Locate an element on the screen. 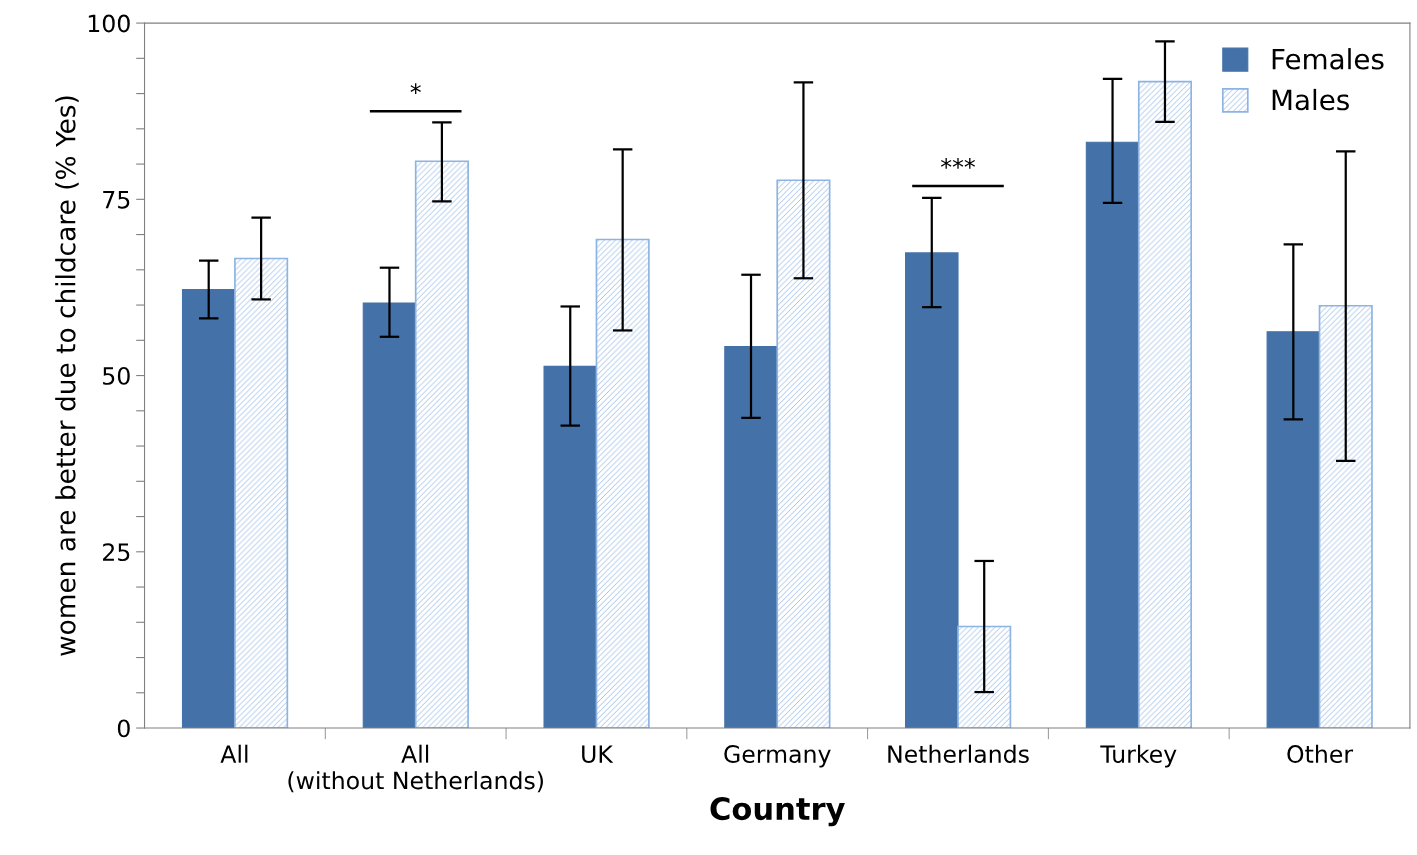  annotation: *** is located at coordinates (957, 163).